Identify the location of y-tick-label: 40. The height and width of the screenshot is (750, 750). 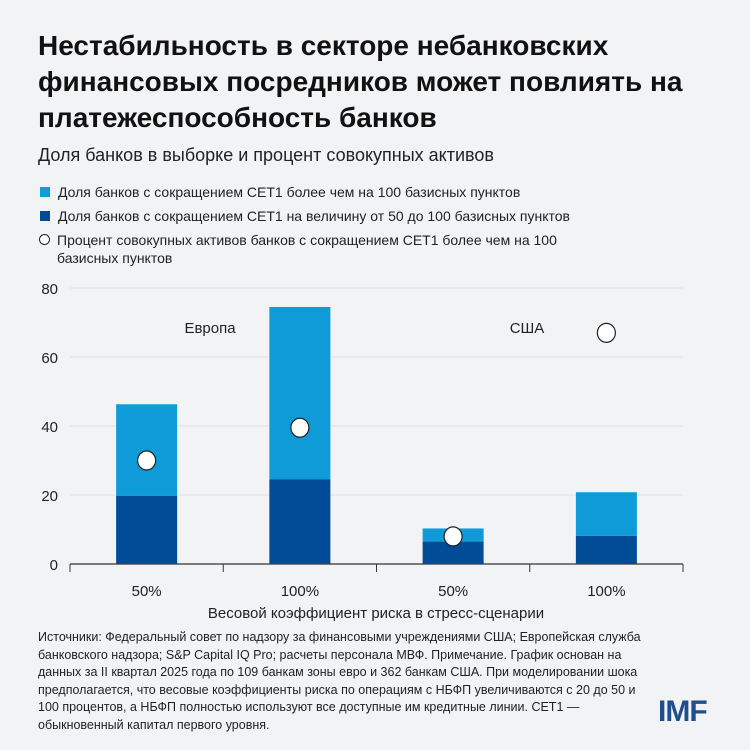
(49, 427).